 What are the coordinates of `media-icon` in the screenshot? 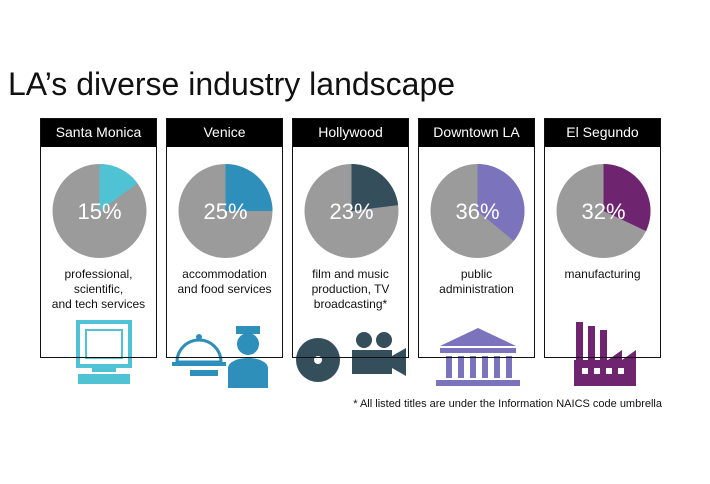 It's located at (351, 357).